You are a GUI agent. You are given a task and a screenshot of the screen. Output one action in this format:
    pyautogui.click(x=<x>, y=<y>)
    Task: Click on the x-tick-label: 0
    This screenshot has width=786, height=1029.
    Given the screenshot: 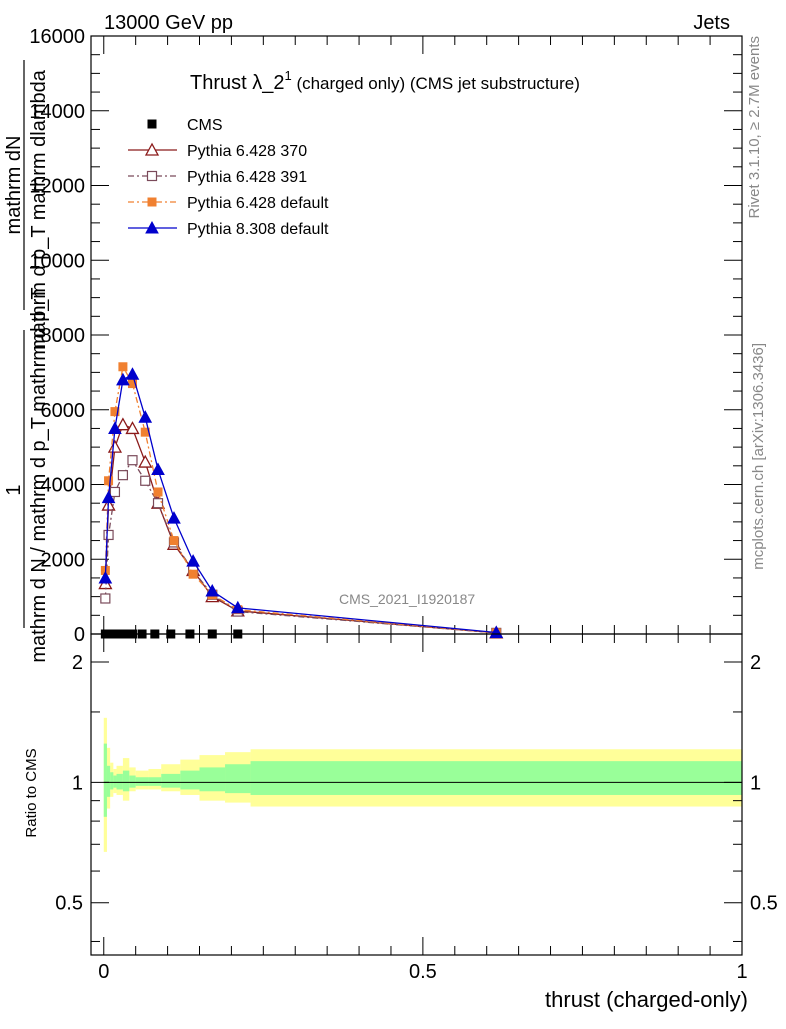 What is the action you would take?
    pyautogui.click(x=103, y=972)
    